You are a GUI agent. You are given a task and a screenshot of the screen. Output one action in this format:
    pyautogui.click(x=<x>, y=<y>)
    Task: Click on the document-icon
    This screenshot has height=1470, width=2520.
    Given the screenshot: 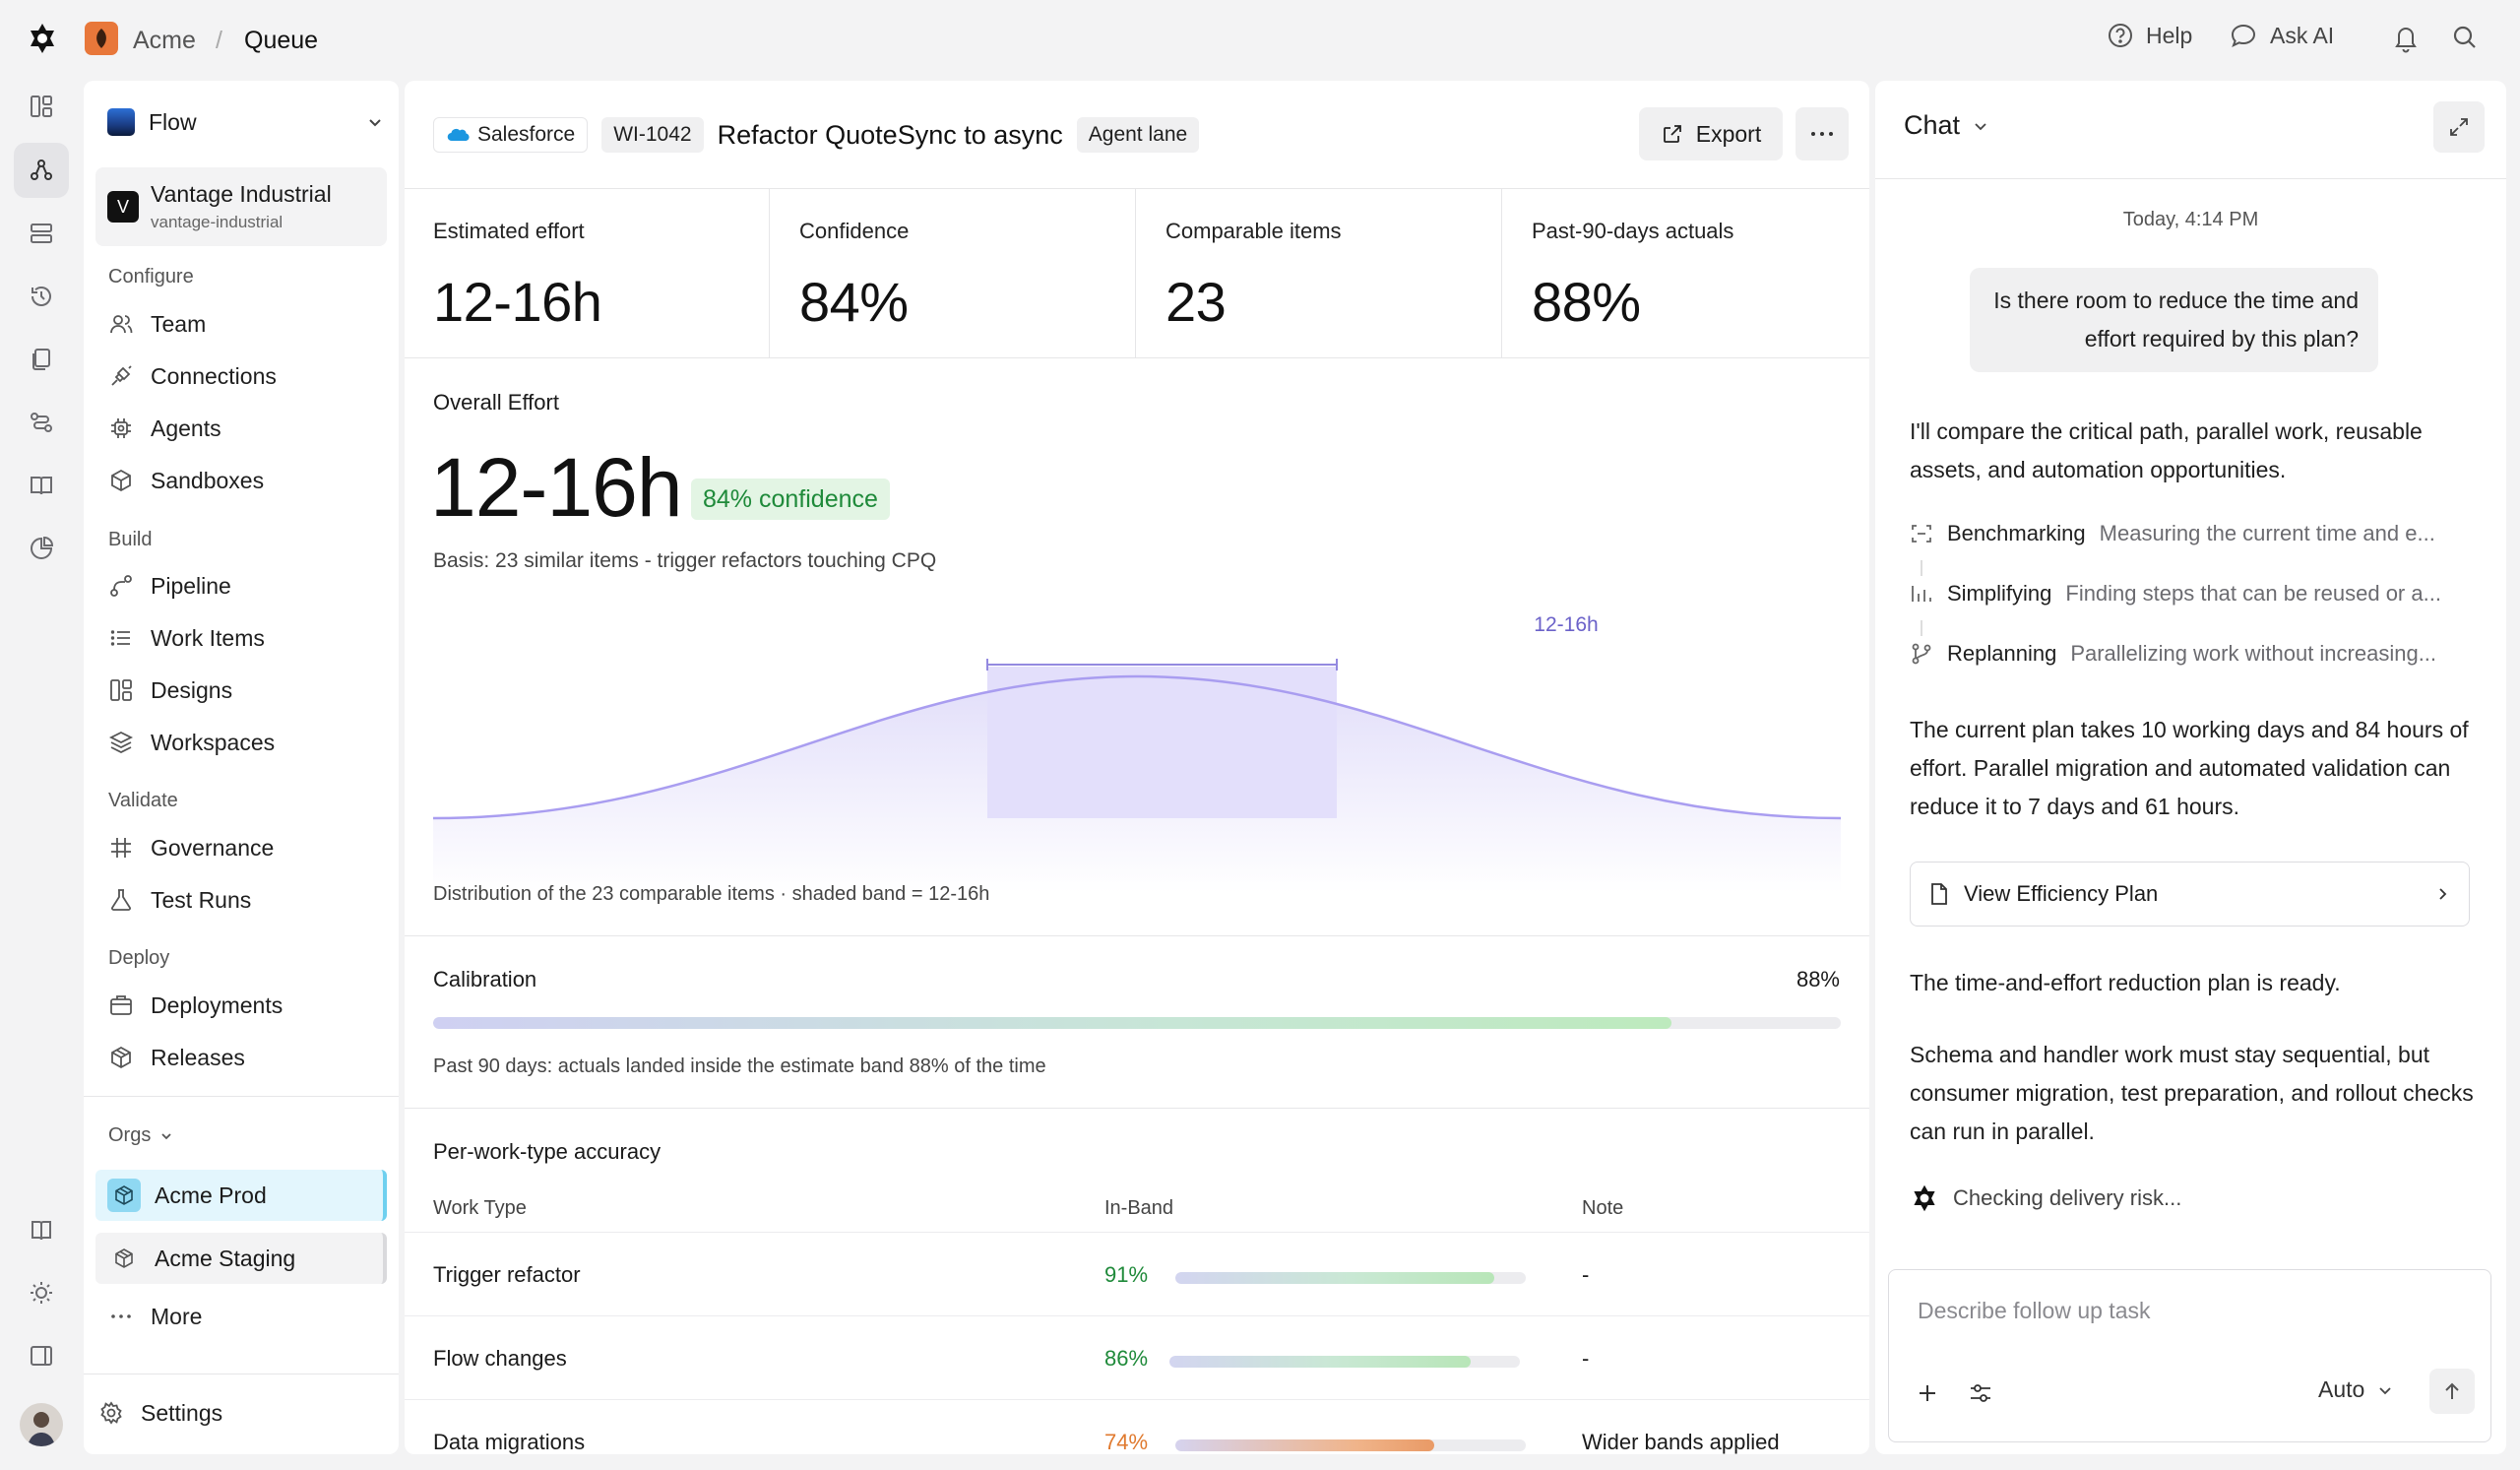 What is the action you would take?
    pyautogui.click(x=1939, y=894)
    